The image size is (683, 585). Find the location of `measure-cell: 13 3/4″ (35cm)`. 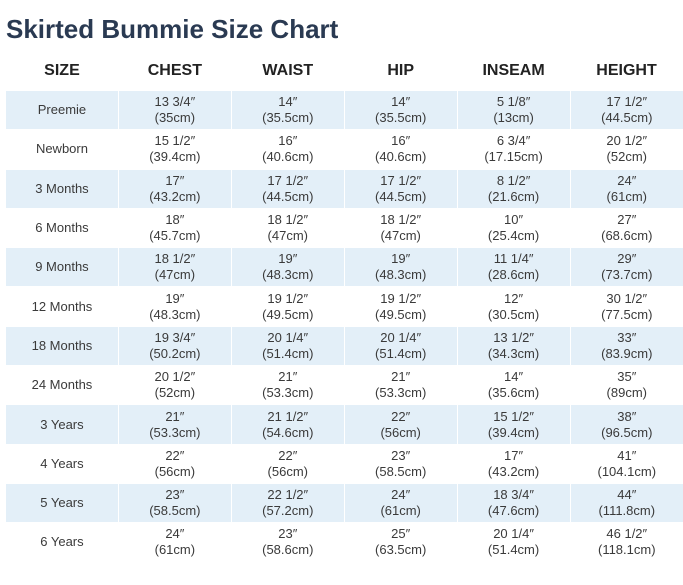

measure-cell: 13 3/4″ (35cm) is located at coordinates (174, 110).